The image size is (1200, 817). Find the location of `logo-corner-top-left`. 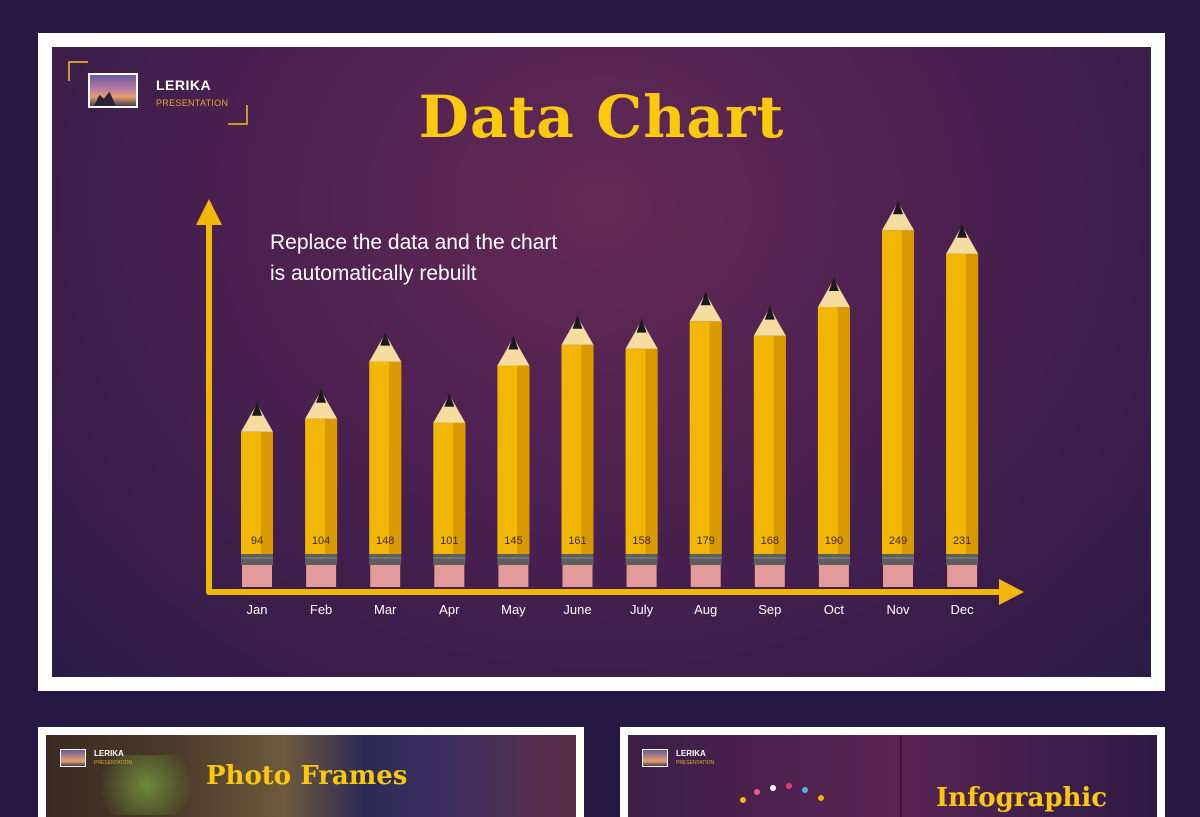

logo-corner-top-left is located at coordinates (78, 71).